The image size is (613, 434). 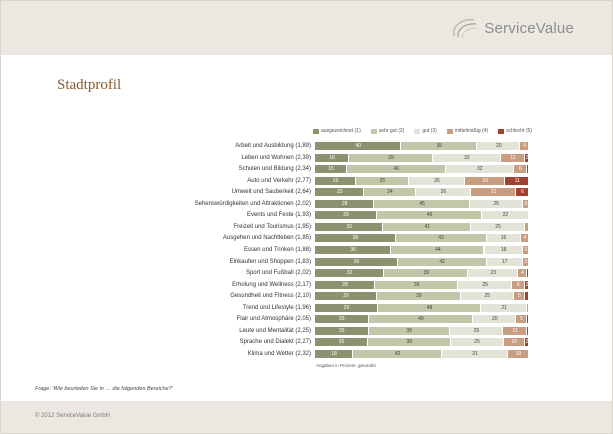 What do you see at coordinates (526, 203) in the screenshot?
I see `data-label: 3` at bounding box center [526, 203].